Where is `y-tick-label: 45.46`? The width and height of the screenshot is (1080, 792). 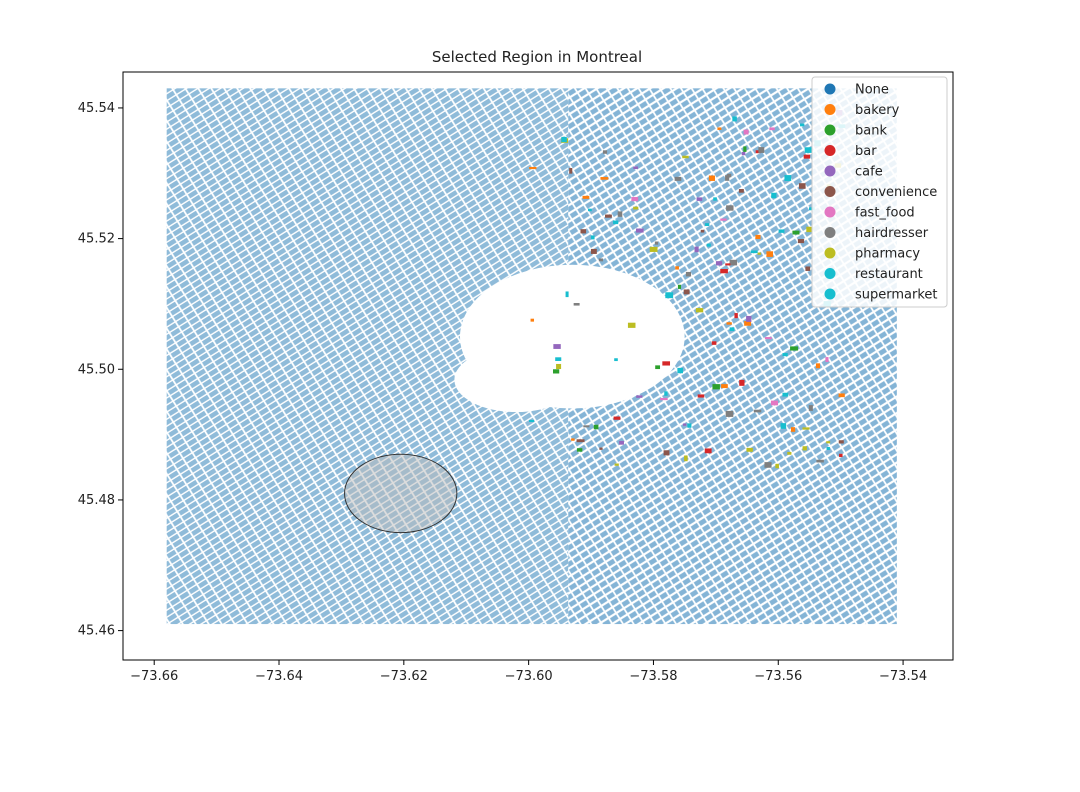 y-tick-label: 45.46 is located at coordinates (96, 631).